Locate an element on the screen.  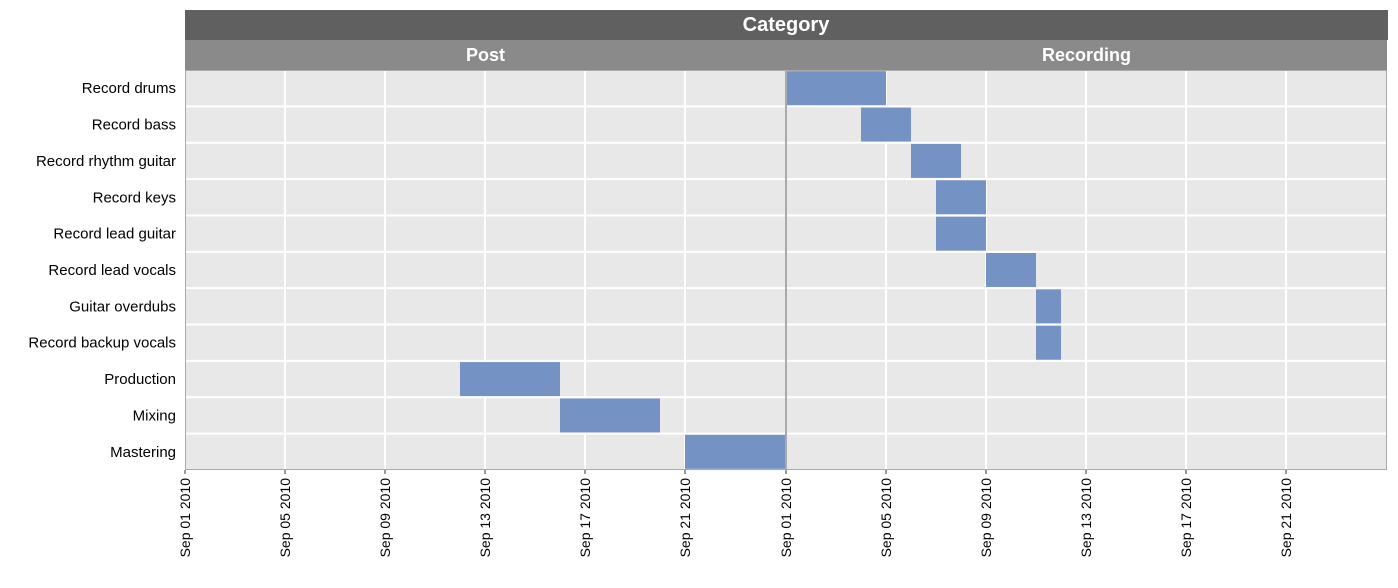
bar-mixing is located at coordinates (610, 415).